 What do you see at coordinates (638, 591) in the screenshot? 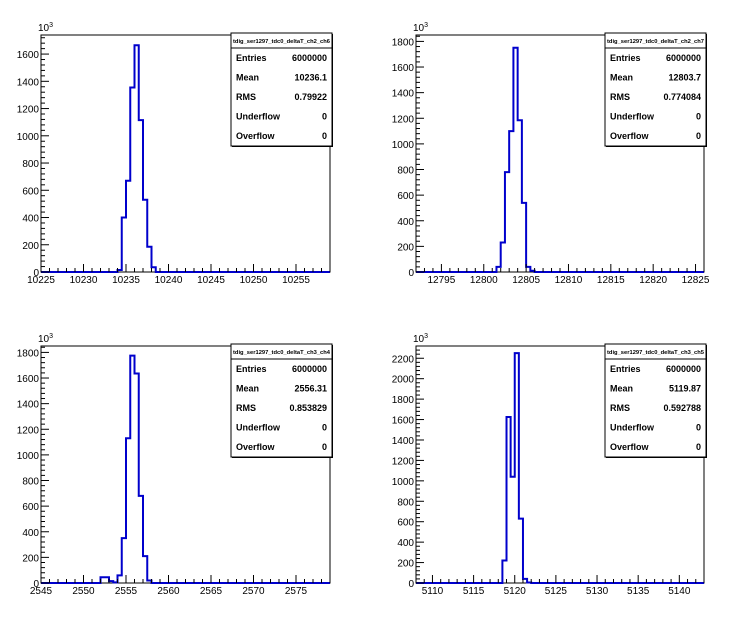
I see `x-tick-label: 5135` at bounding box center [638, 591].